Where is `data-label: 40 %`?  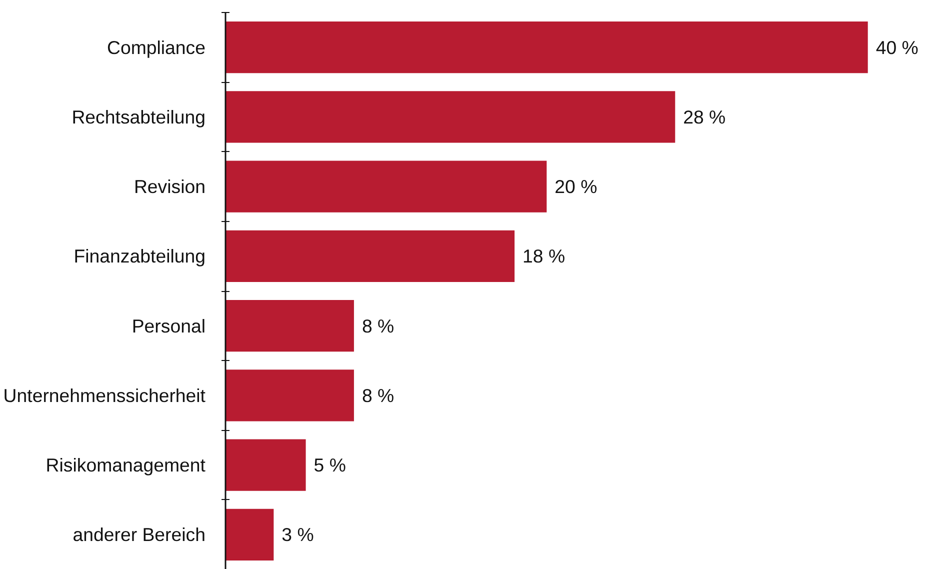 data-label: 40 % is located at coordinates (897, 47).